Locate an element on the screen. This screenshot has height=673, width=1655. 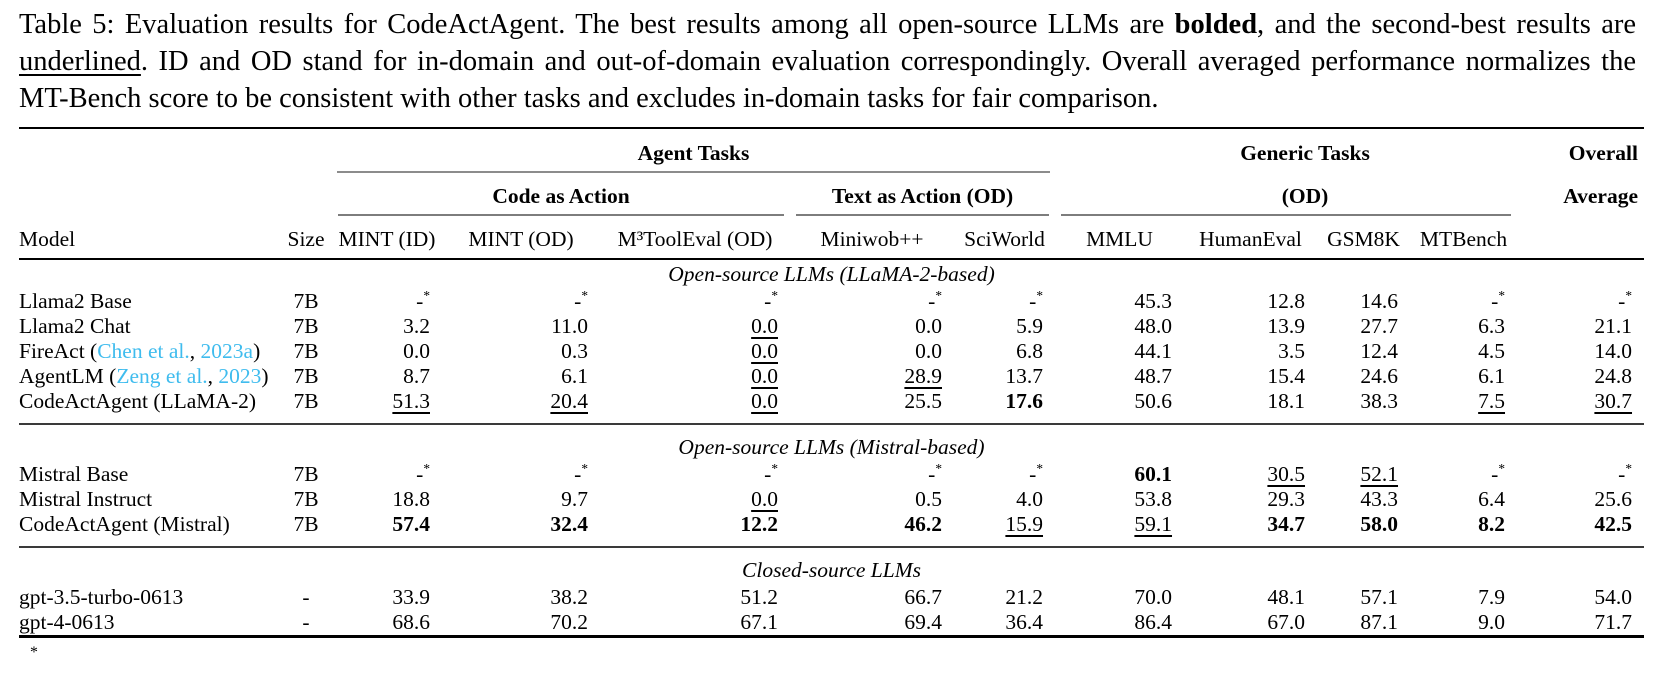
table-row: Mistral Base 7B -* -* -* -* -* 60.1 30.5 52.1 -* -* is located at coordinates (831, 474).